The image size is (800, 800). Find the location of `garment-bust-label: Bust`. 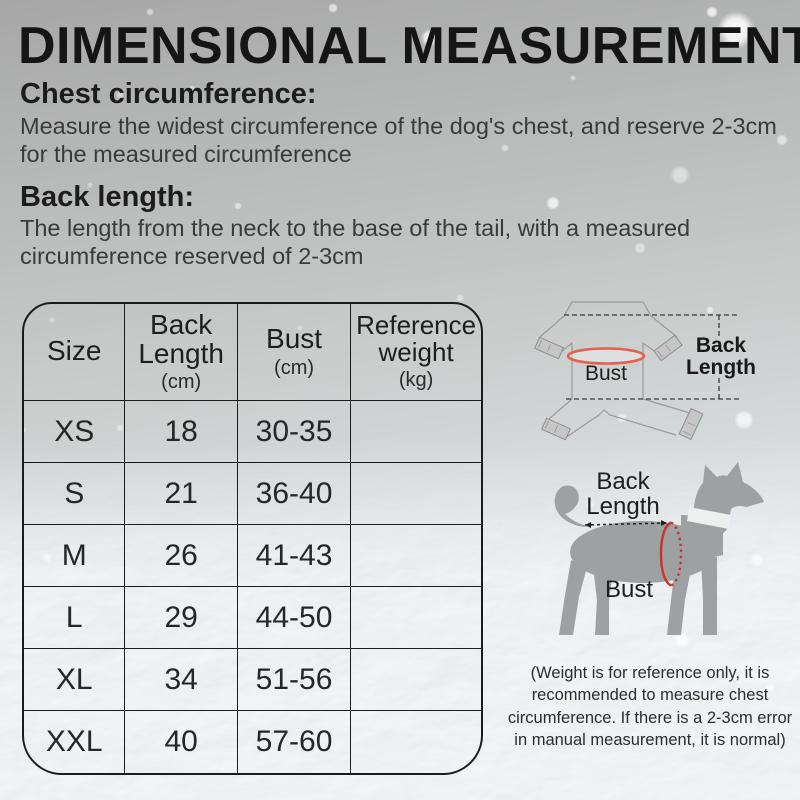

garment-bust-label: Bust is located at coordinates (606, 373).